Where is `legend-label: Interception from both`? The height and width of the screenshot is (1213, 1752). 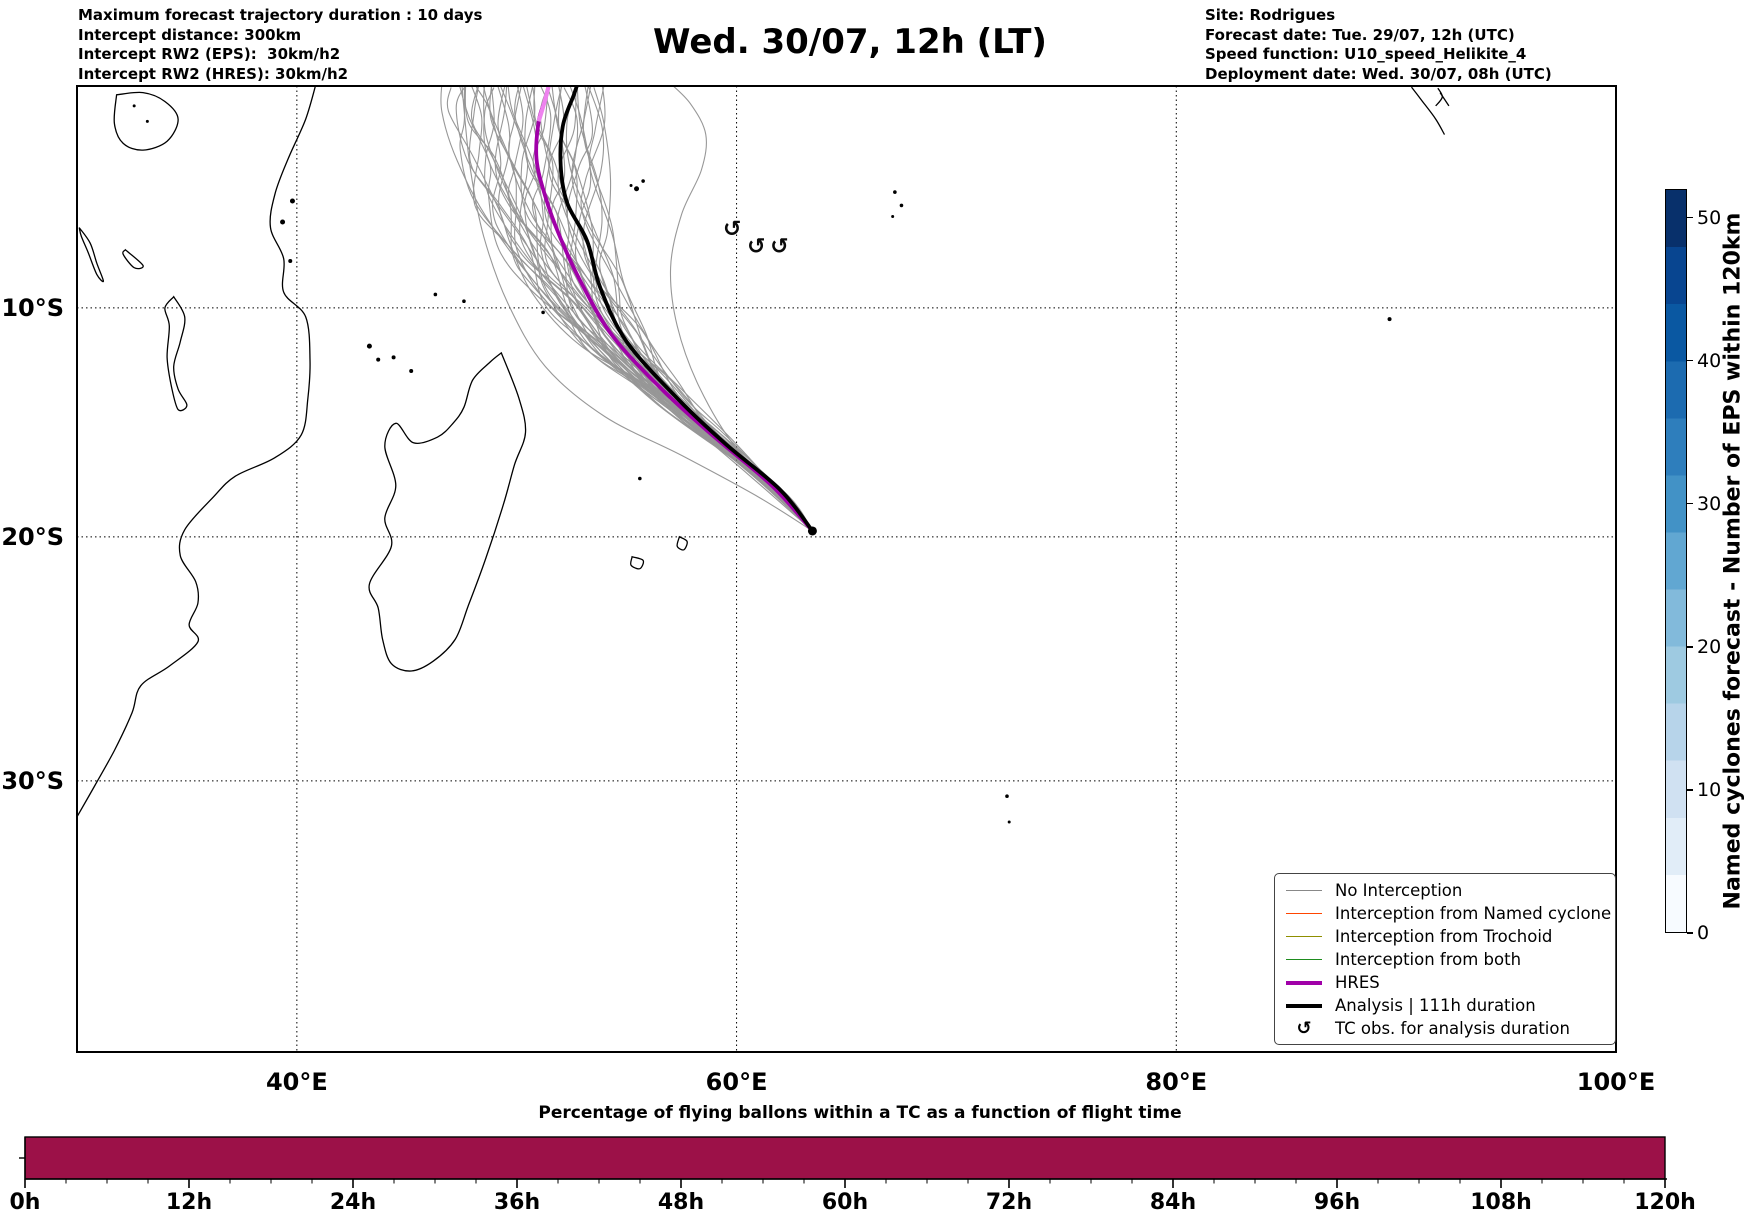
legend-label: Interception from both is located at coordinates (1428, 959).